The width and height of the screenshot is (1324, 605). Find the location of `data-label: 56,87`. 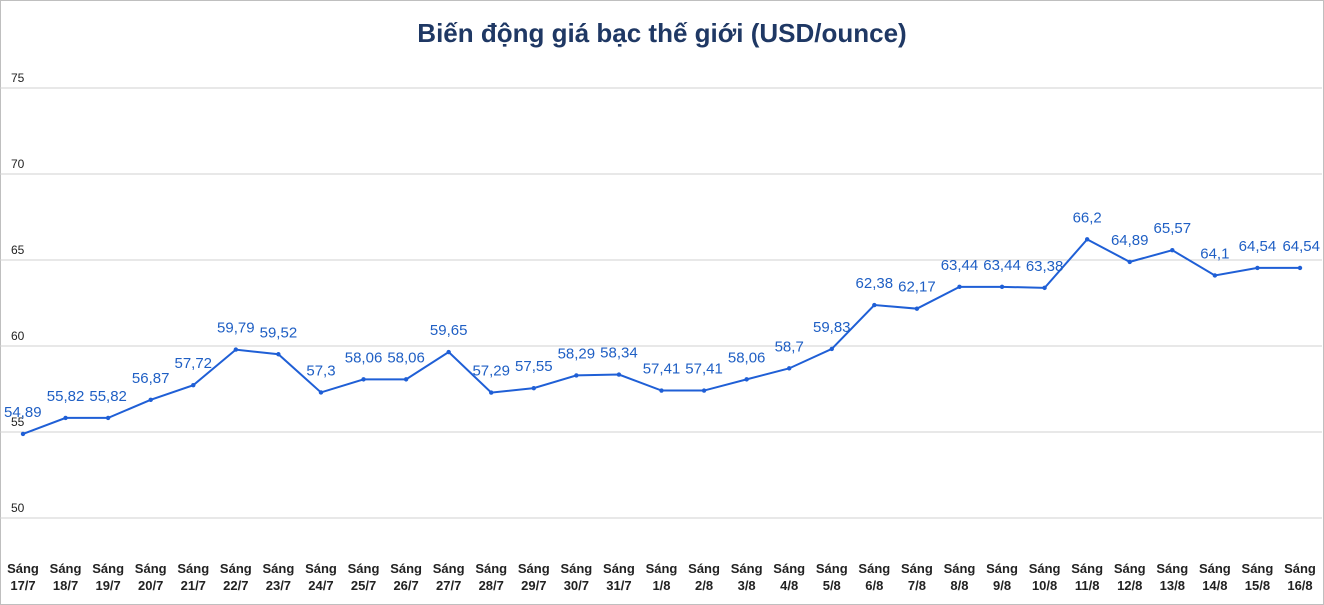

data-label: 56,87 is located at coordinates (151, 378).